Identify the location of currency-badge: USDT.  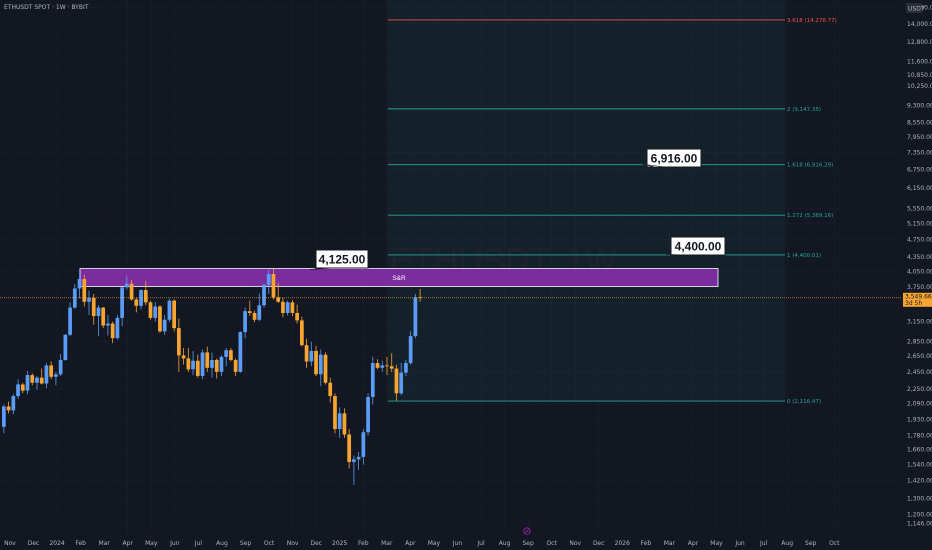
(915, 8).